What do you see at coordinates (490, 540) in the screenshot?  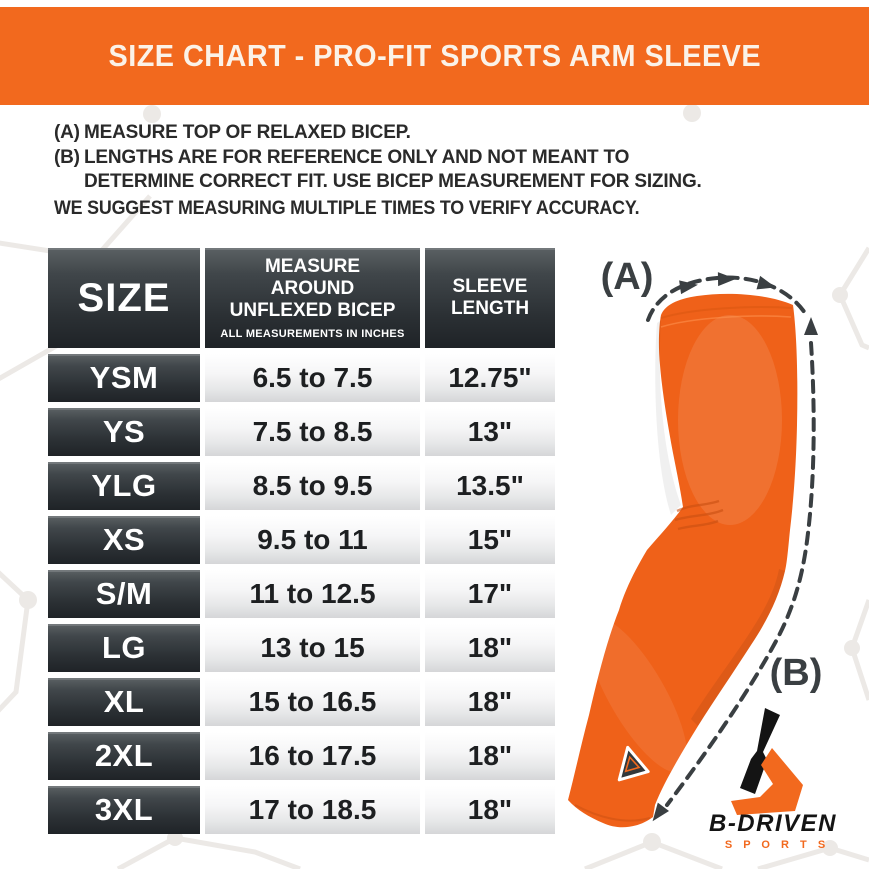 I see `table-cell-length: 15"` at bounding box center [490, 540].